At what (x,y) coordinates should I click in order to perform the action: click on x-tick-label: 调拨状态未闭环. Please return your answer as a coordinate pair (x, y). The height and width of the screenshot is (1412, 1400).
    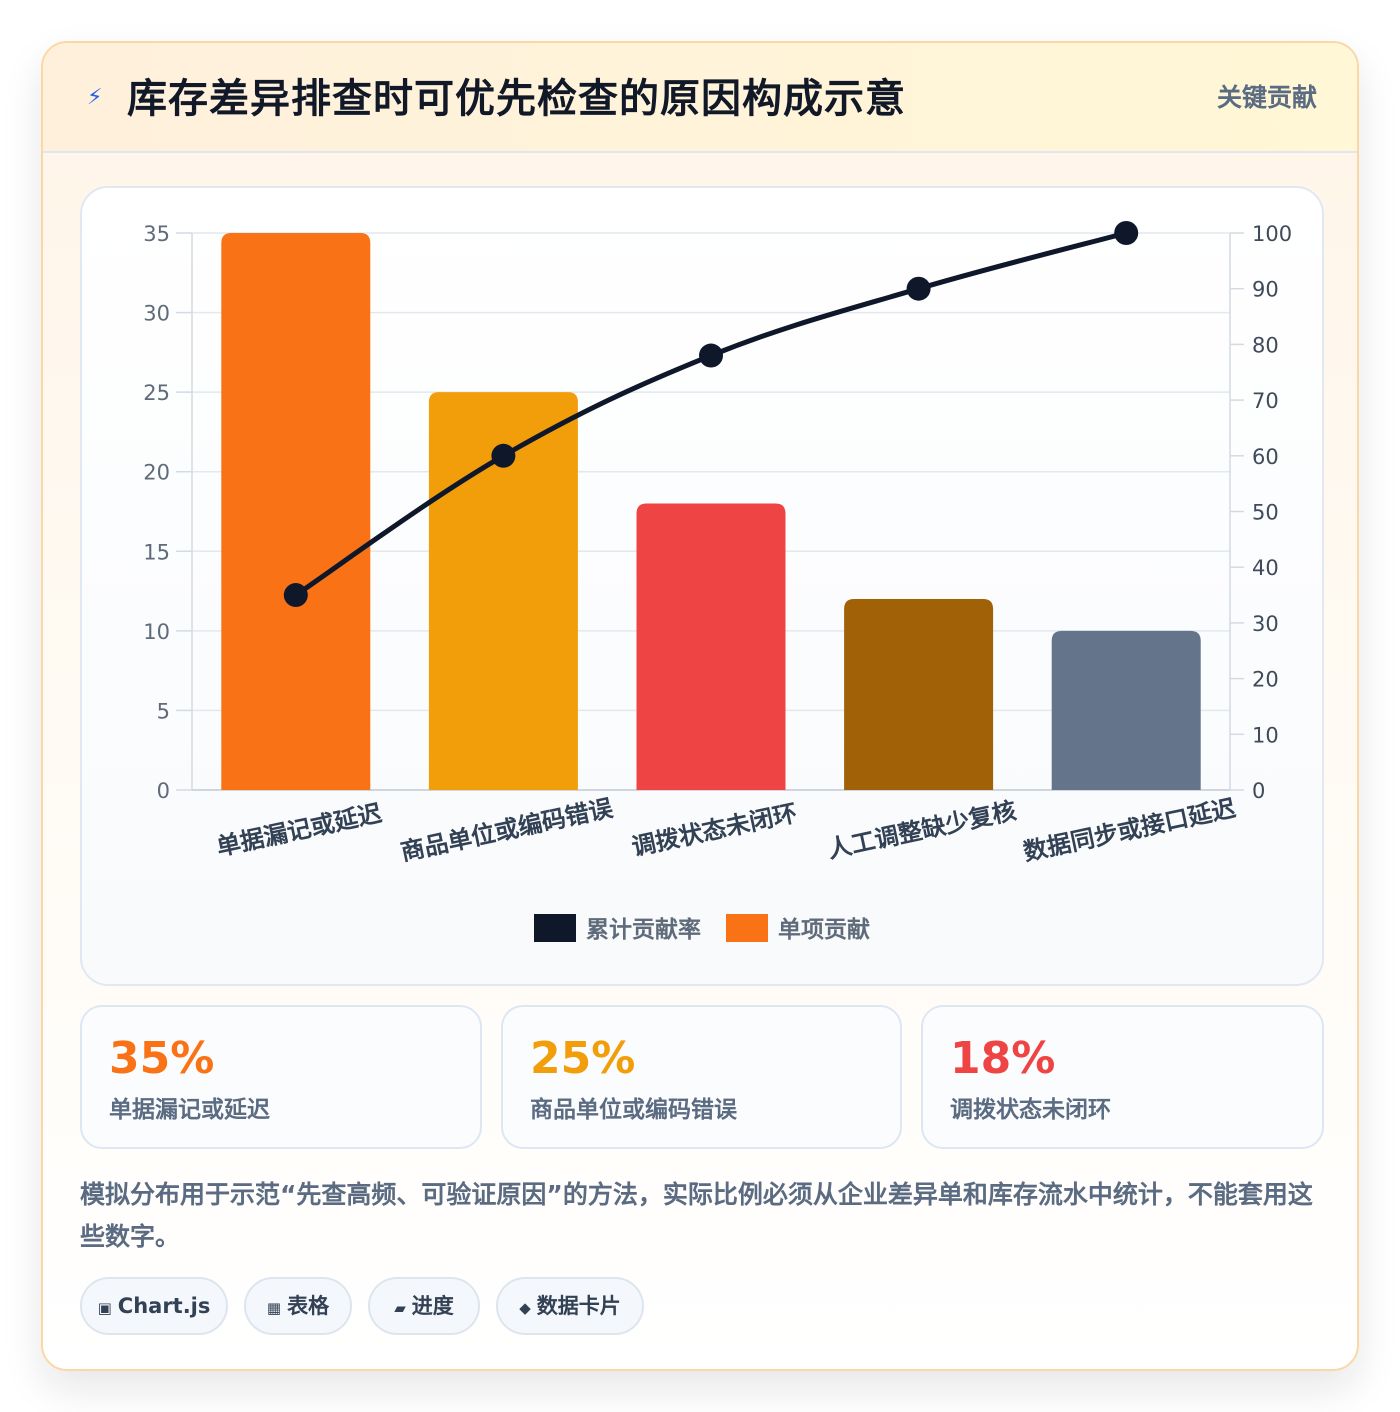
    Looking at the image, I should click on (714, 830).